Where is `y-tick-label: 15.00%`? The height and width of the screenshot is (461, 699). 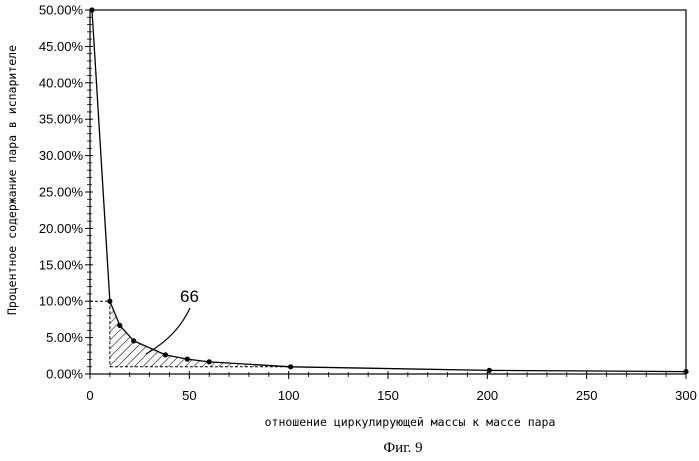
y-tick-label: 15.00% is located at coordinates (61, 264).